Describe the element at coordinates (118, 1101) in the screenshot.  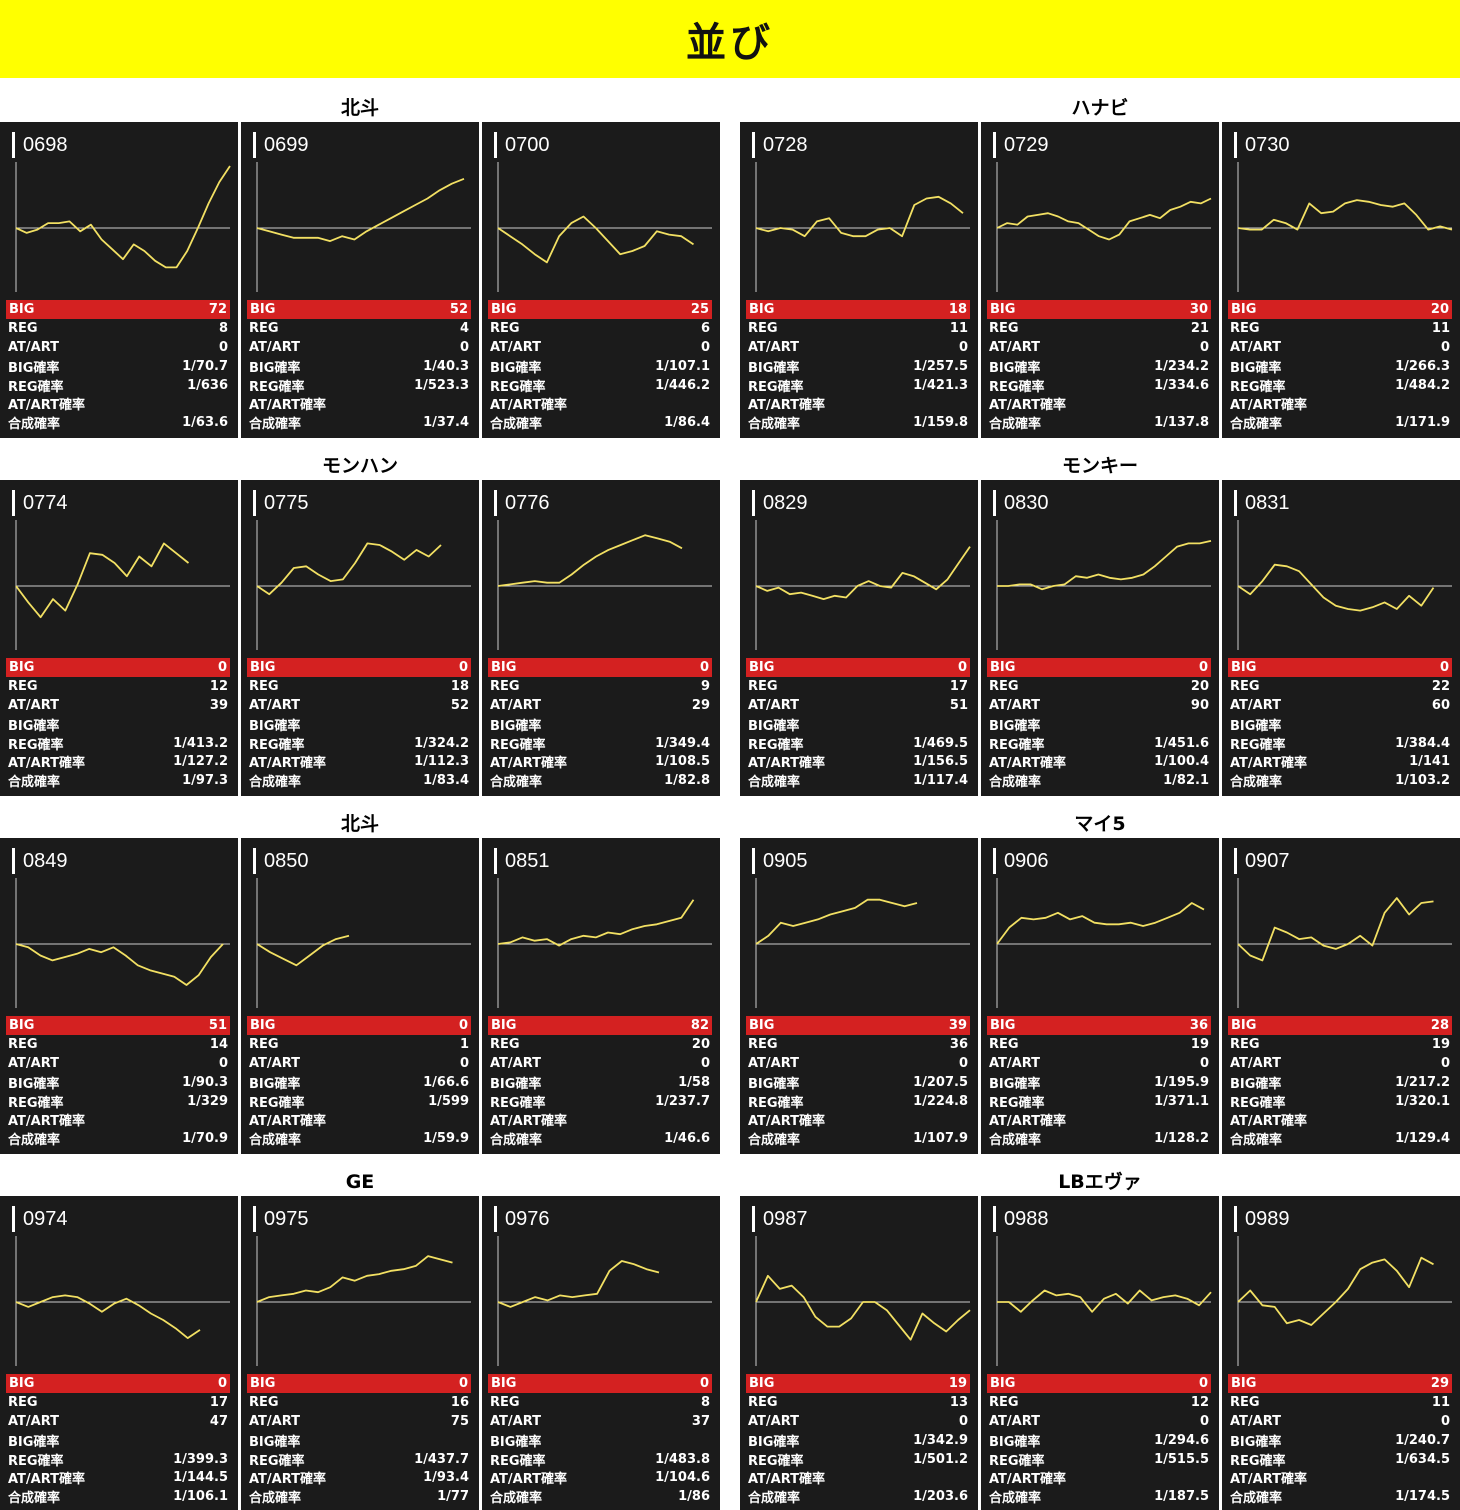
I see `stat-row-reg-rate: REG確率 1/329` at that location.